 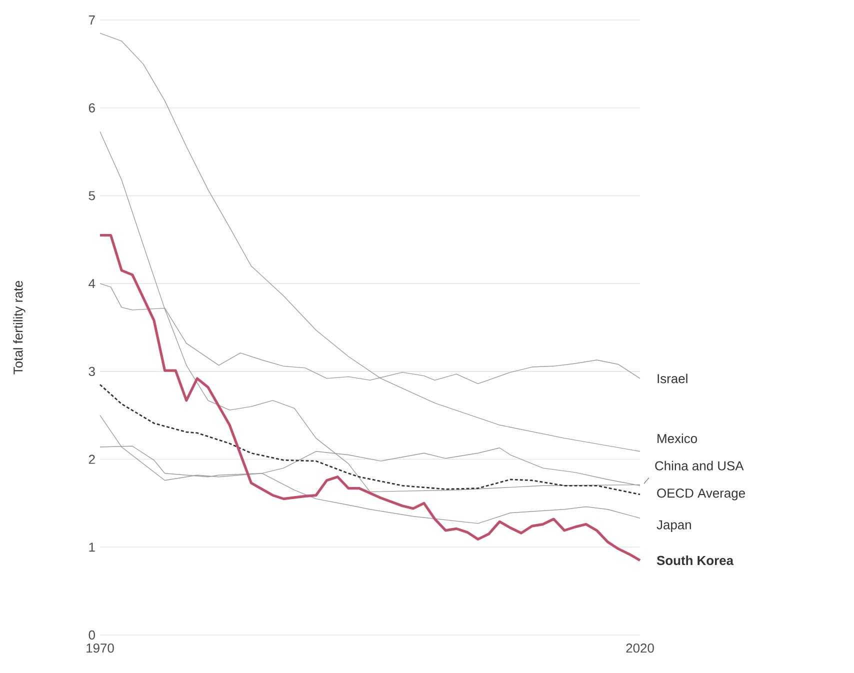 What do you see at coordinates (677, 439) in the screenshot?
I see `series-label: Mexico` at bounding box center [677, 439].